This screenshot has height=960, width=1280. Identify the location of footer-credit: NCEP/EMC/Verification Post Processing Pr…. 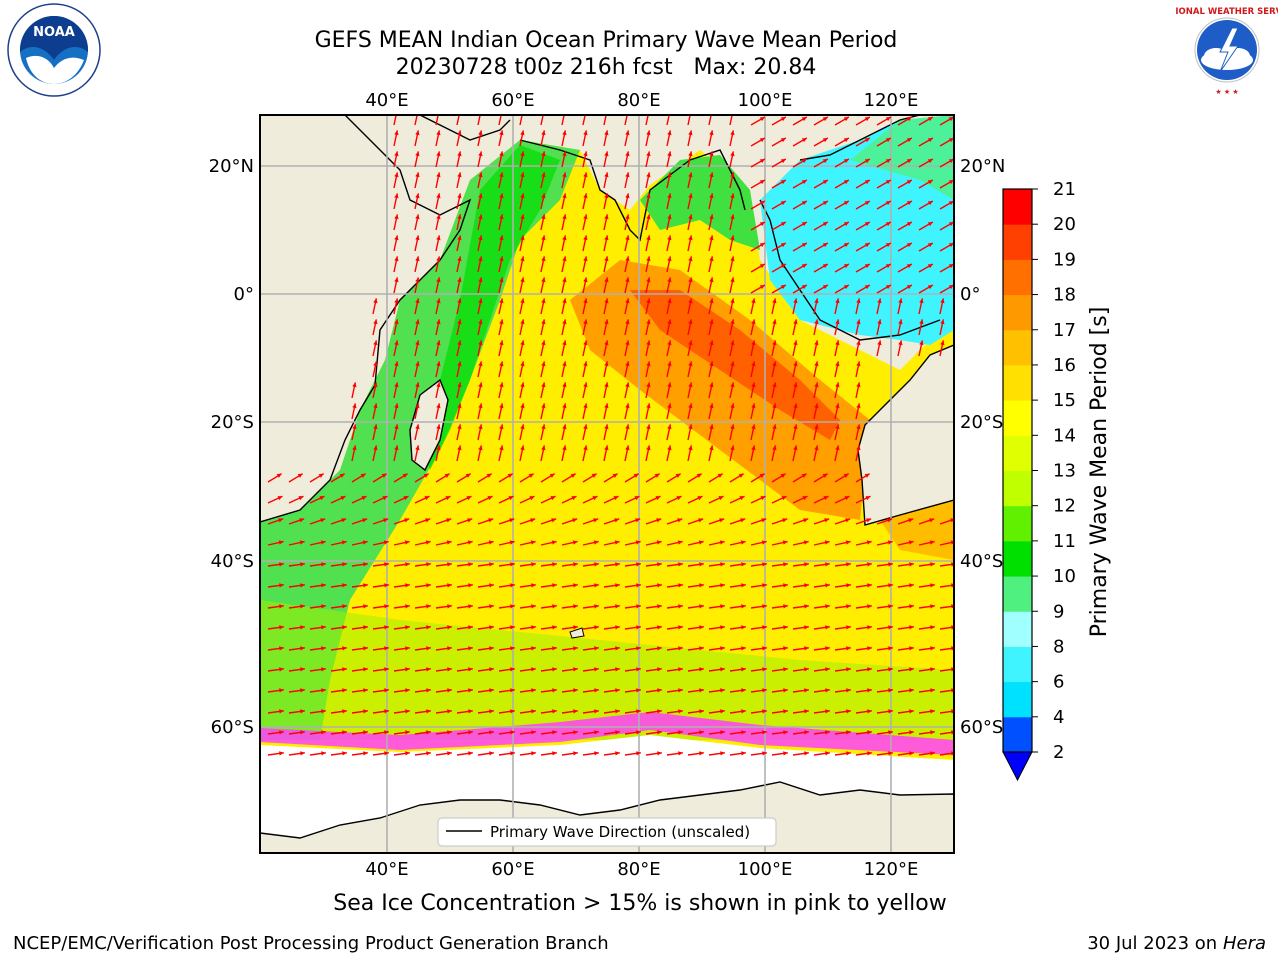
(311, 943).